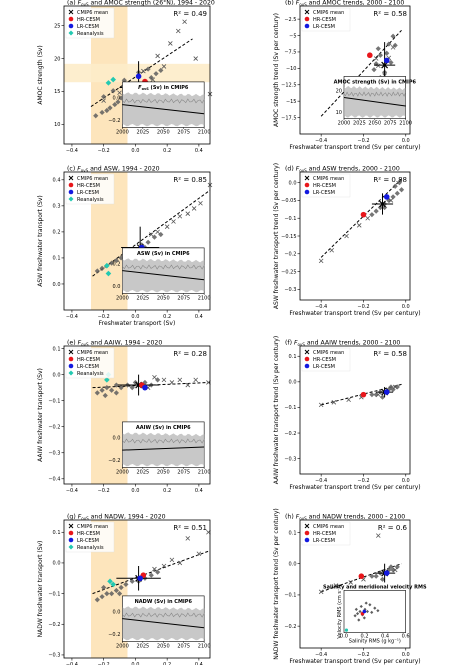 The image size is (474, 665). Describe the element at coordinates (293, 357) in the screenshot. I see `y-tick-label: 0.1` at that location.